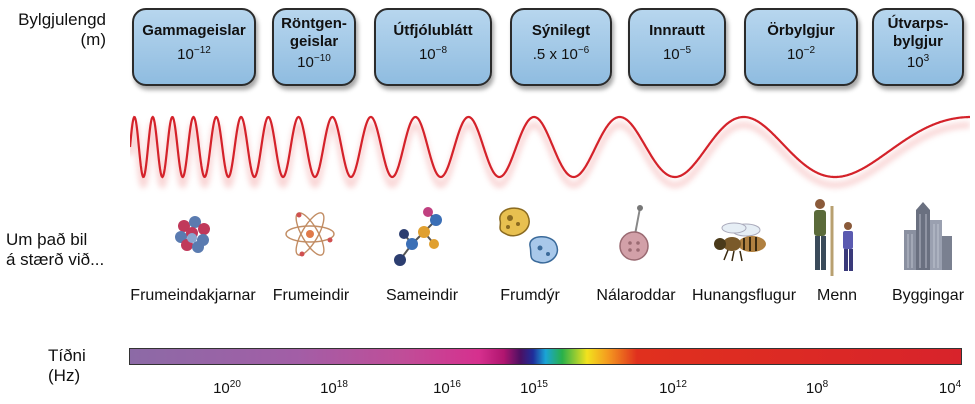 The image size is (975, 404). What do you see at coordinates (194, 30) in the screenshot?
I see `band-name: Gammageislar` at bounding box center [194, 30].